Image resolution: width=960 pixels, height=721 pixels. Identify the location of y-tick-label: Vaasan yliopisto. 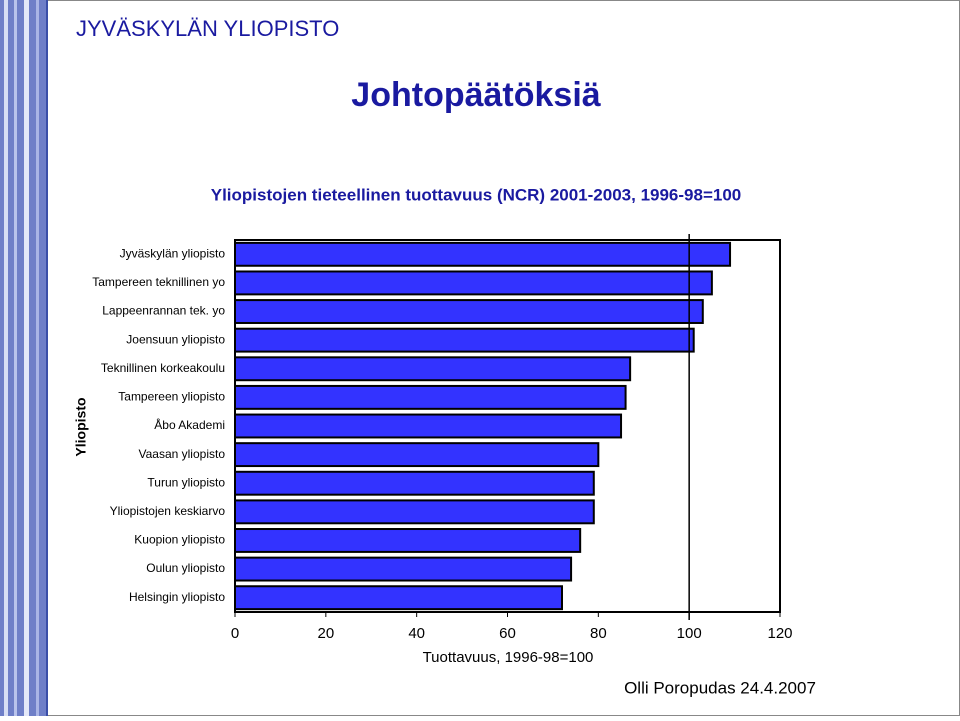
(182, 454).